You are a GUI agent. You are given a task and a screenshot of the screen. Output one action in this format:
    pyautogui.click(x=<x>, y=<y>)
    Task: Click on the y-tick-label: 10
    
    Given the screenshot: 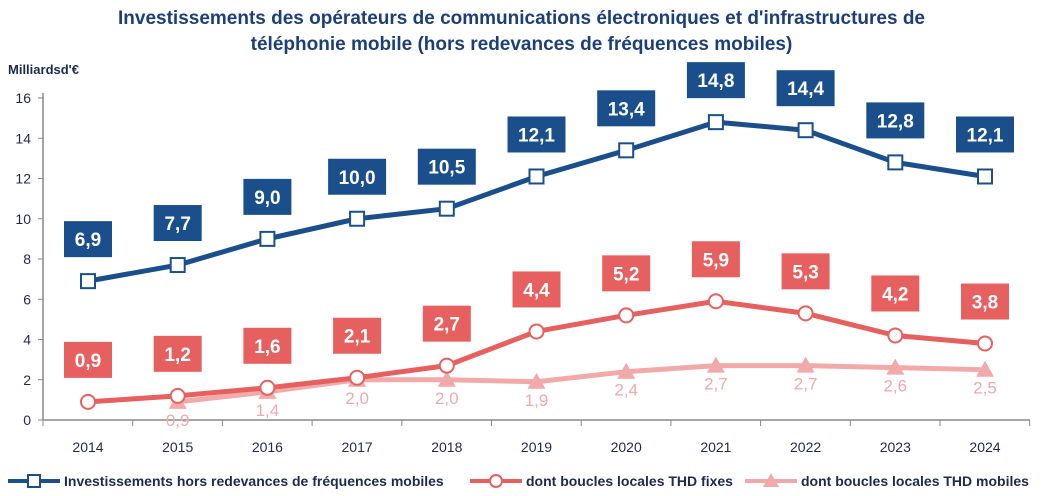 What is the action you would take?
    pyautogui.click(x=23, y=219)
    